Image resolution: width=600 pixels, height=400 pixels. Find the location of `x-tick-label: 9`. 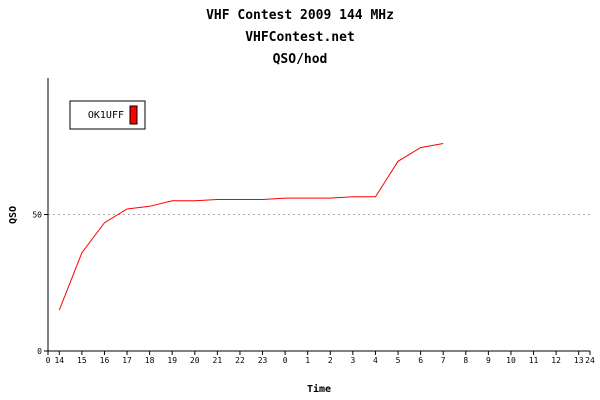

x-tick-label: 9 is located at coordinates (488, 360).